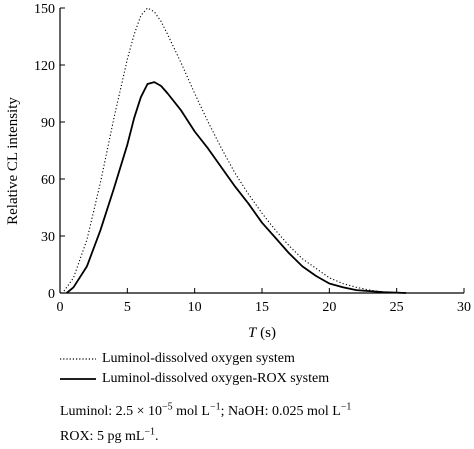  What do you see at coordinates (397, 307) in the screenshot?
I see `x-tick-label: 25` at bounding box center [397, 307].